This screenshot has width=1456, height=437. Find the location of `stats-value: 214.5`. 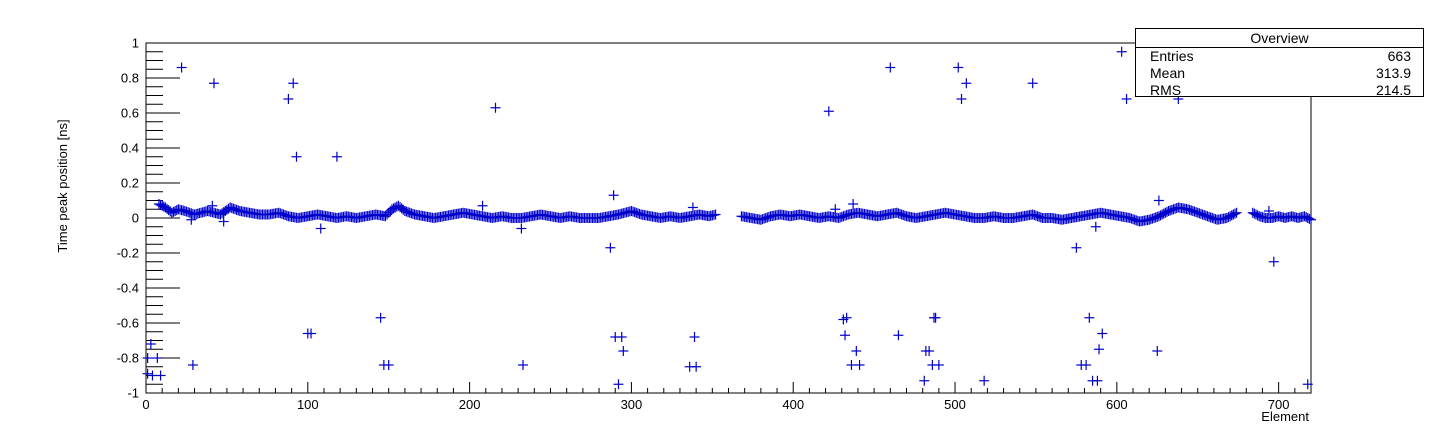

stats-value: 214.5 is located at coordinates (1393, 90).